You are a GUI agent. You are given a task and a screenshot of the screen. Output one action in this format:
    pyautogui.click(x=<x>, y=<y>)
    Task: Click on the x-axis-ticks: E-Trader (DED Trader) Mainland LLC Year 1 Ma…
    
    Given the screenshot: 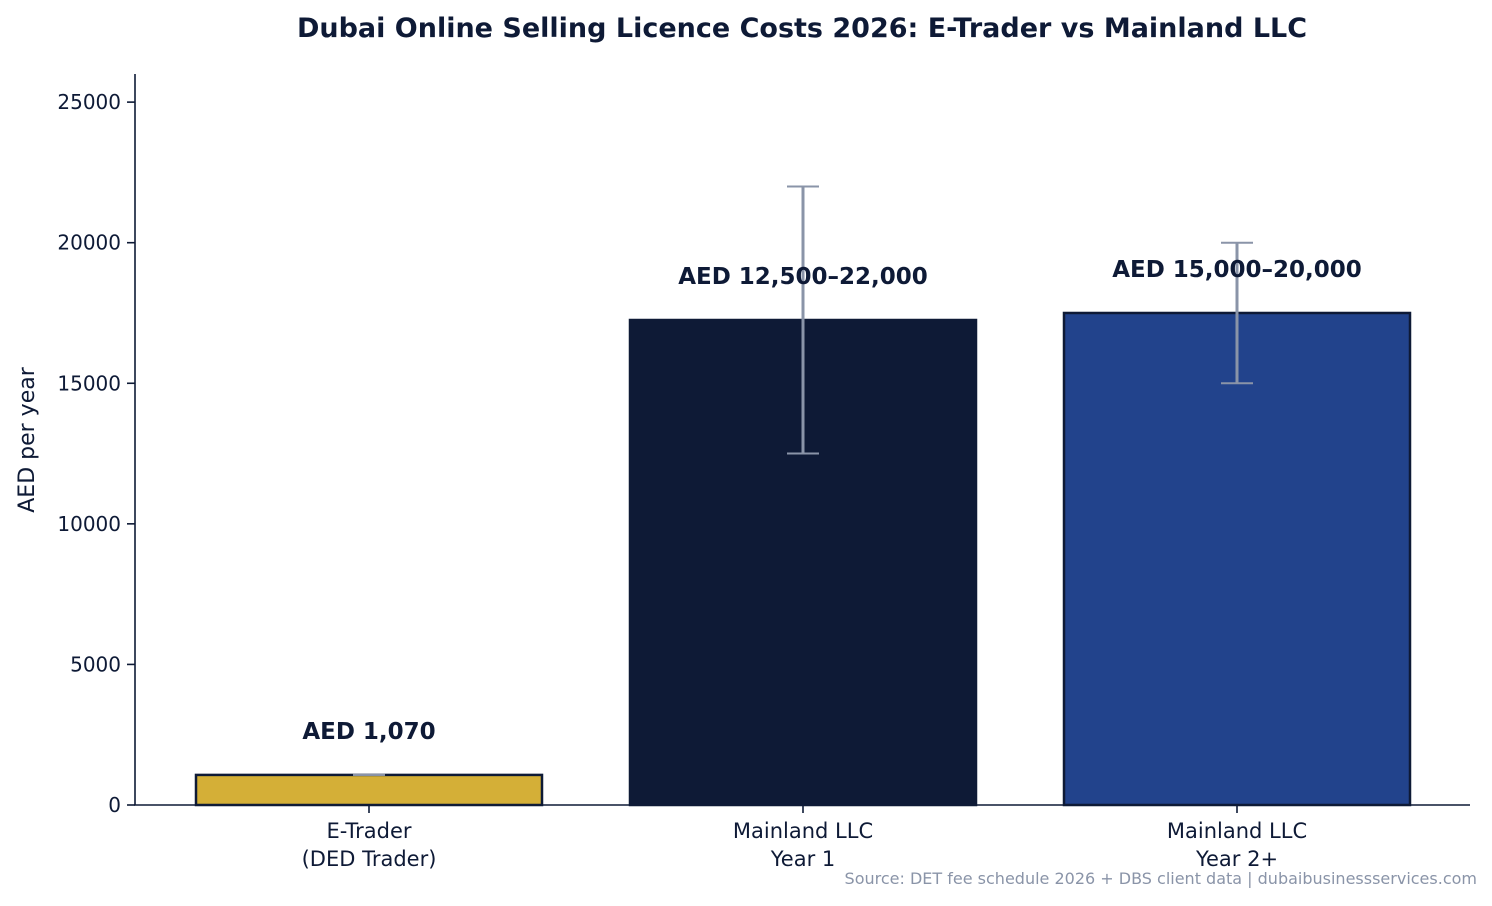 What is the action you would take?
    pyautogui.click(x=804, y=838)
    